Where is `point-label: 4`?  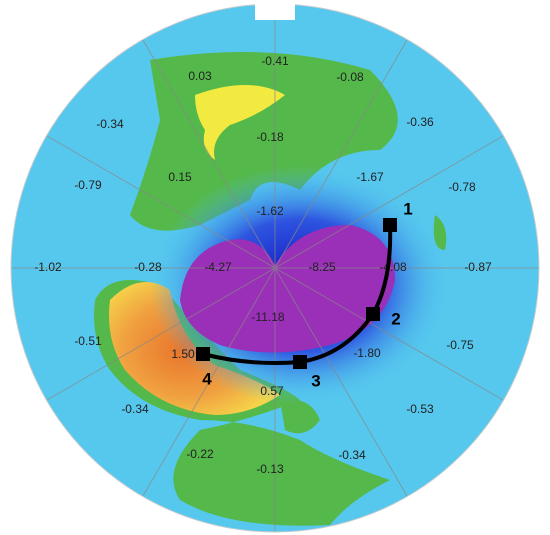
point-label: 4 is located at coordinates (207, 378).